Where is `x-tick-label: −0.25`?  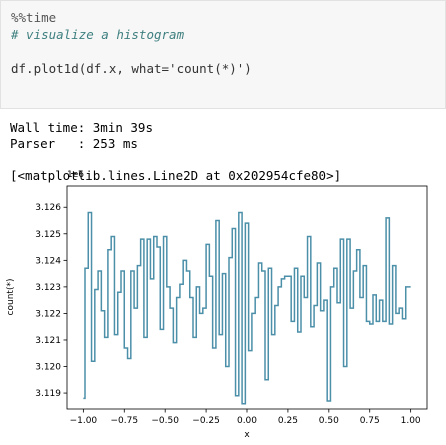 x-tick-label: −0.25 is located at coordinates (206, 421).